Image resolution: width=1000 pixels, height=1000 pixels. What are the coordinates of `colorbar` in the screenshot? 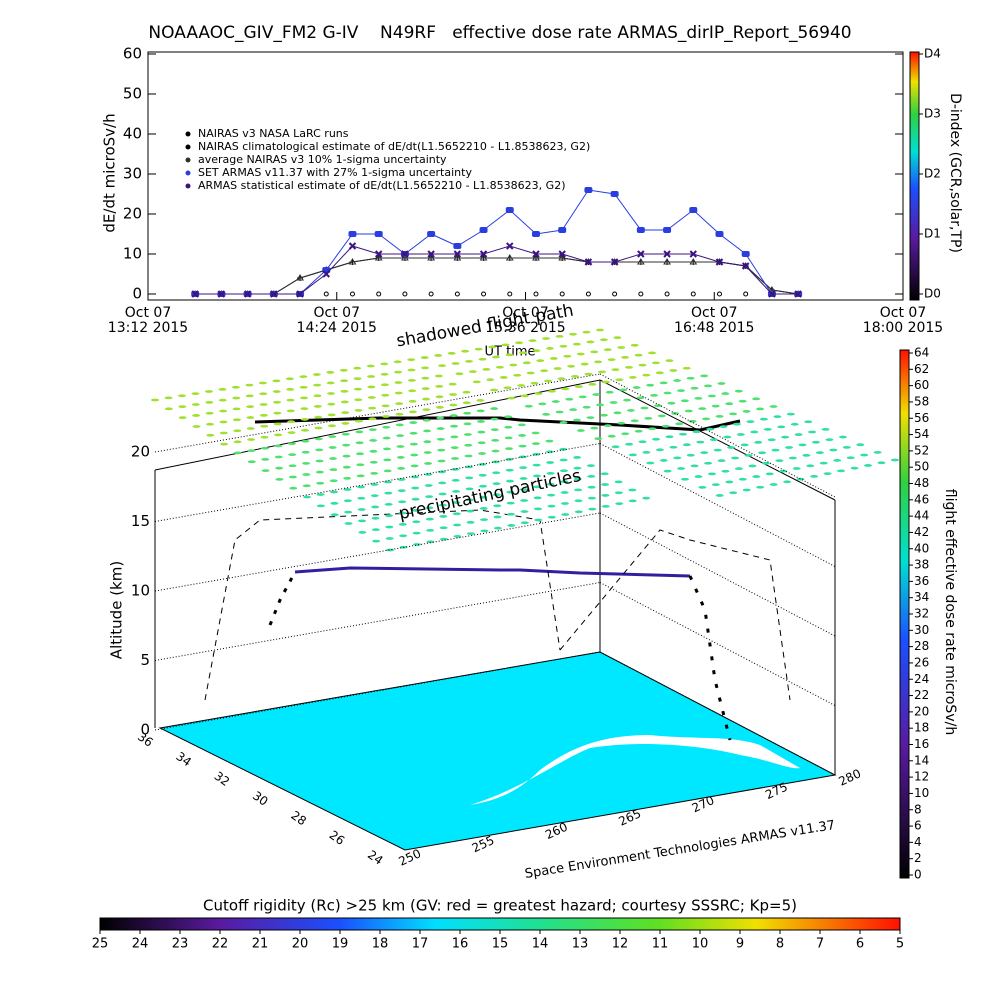 It's located at (904, 614).